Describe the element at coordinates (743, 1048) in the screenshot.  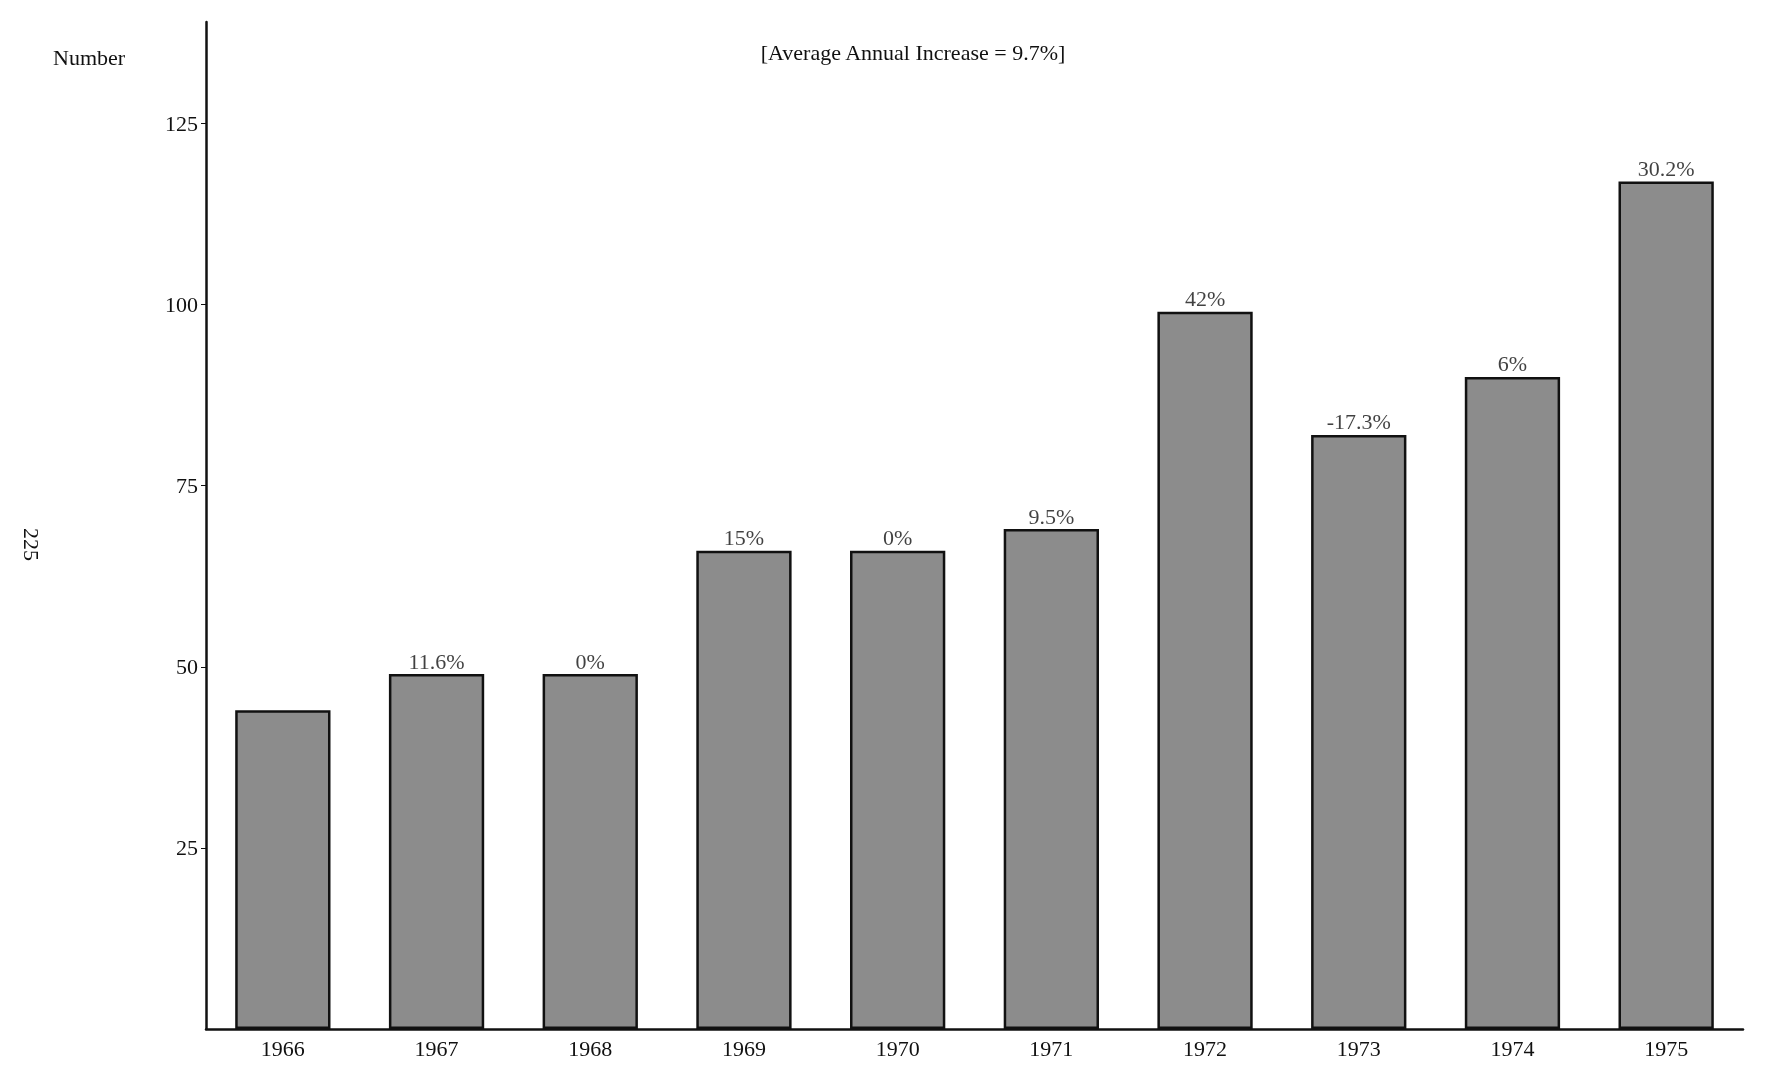
I see `x-tick-label: 1969` at that location.